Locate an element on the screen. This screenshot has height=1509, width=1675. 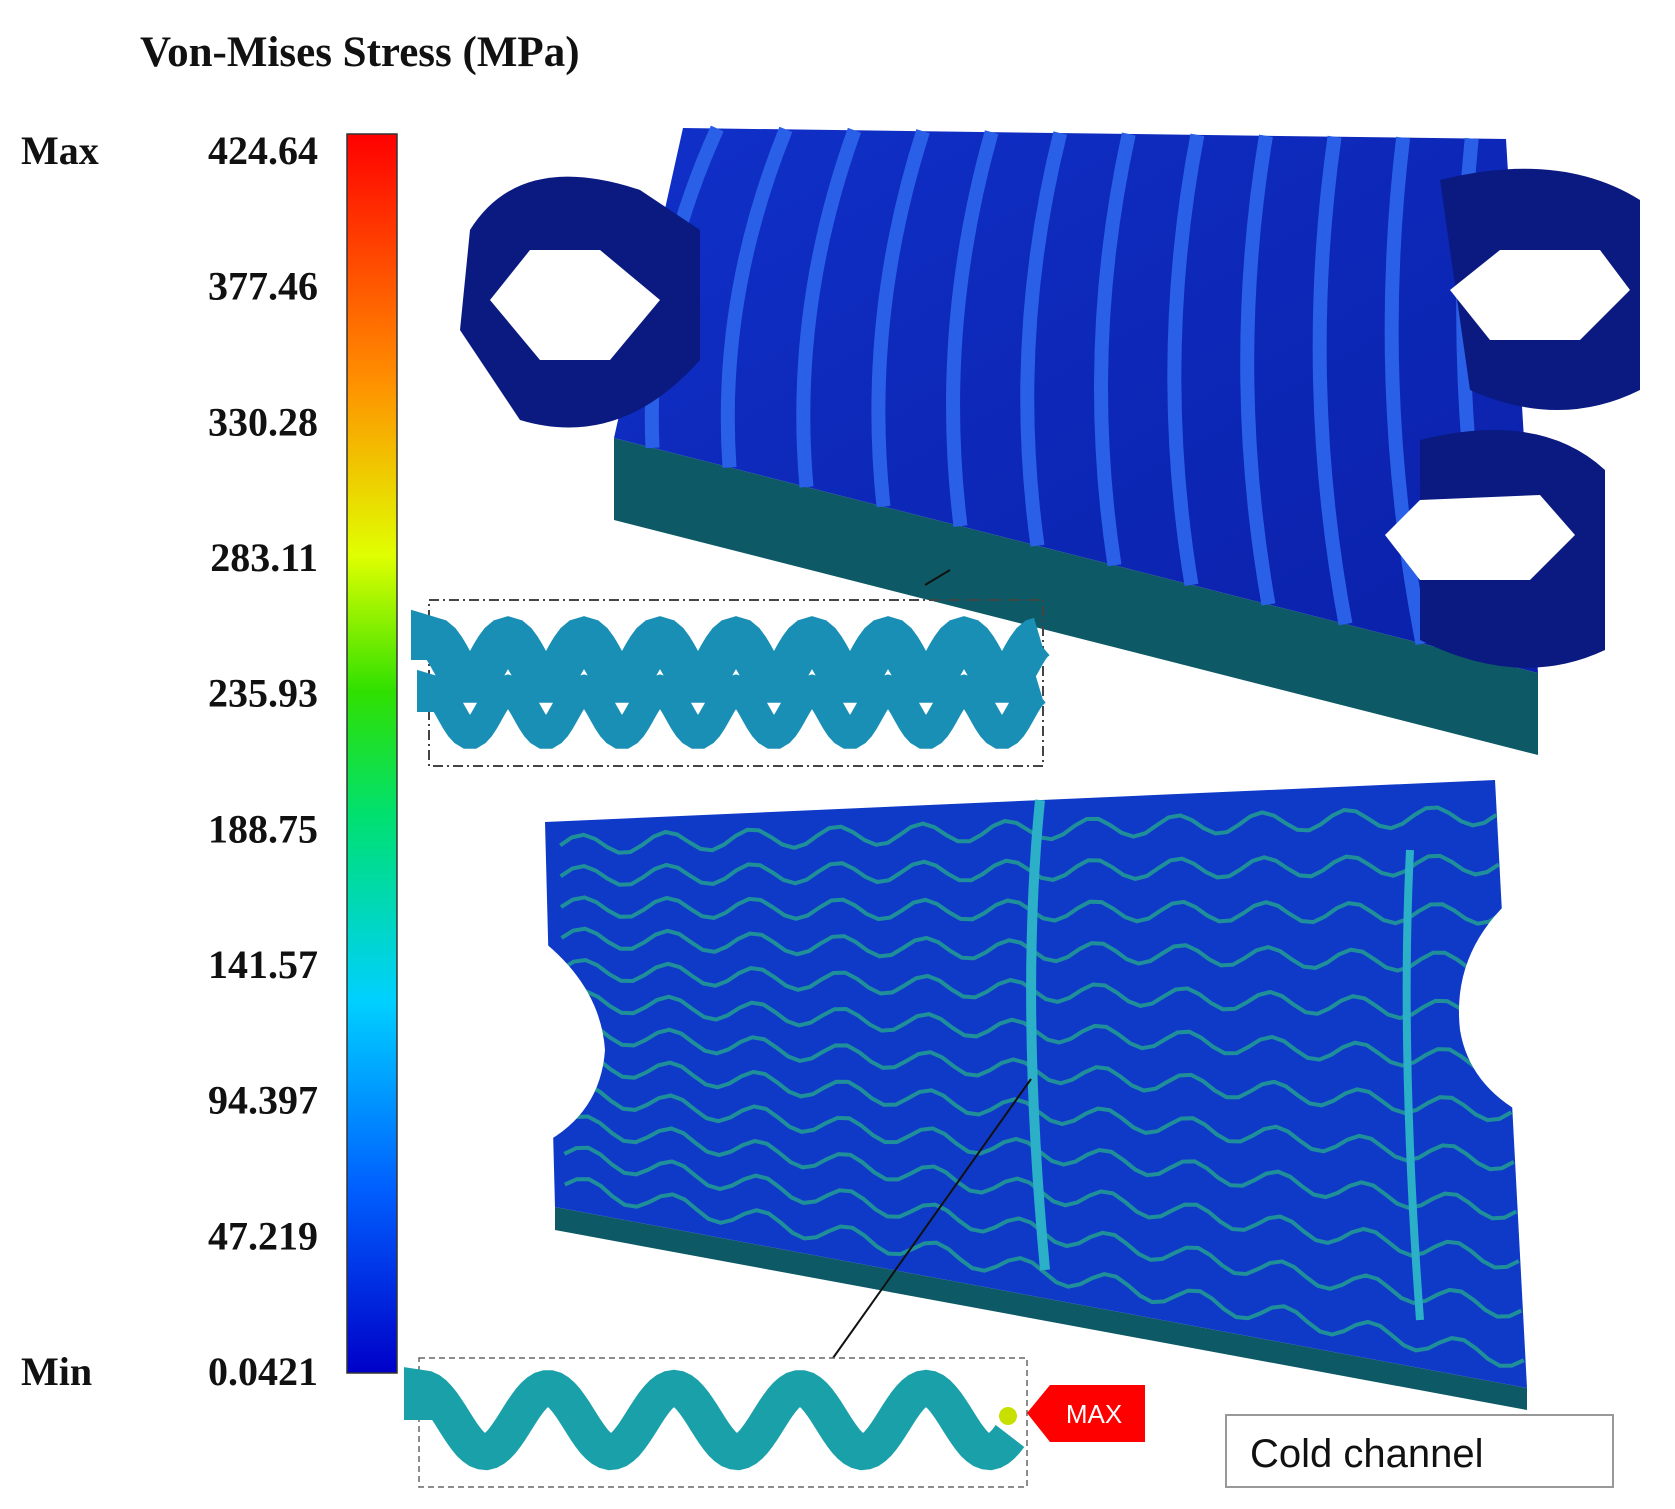
max-marker is located at coordinates (1086, 1413).